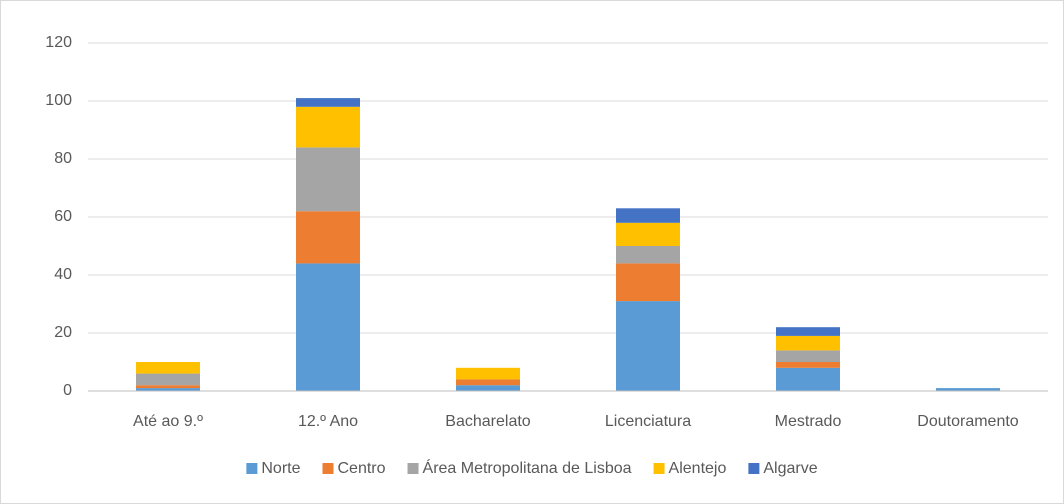 The width and height of the screenshot is (1064, 504). I want to click on legend-label: Norte, so click(280, 468).